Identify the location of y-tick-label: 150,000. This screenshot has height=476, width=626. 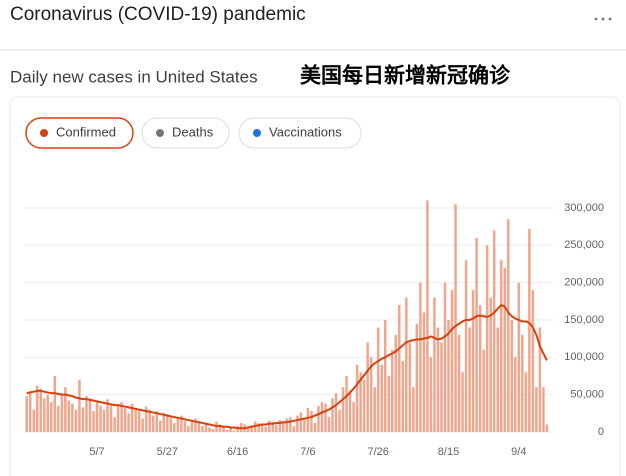
(584, 320).